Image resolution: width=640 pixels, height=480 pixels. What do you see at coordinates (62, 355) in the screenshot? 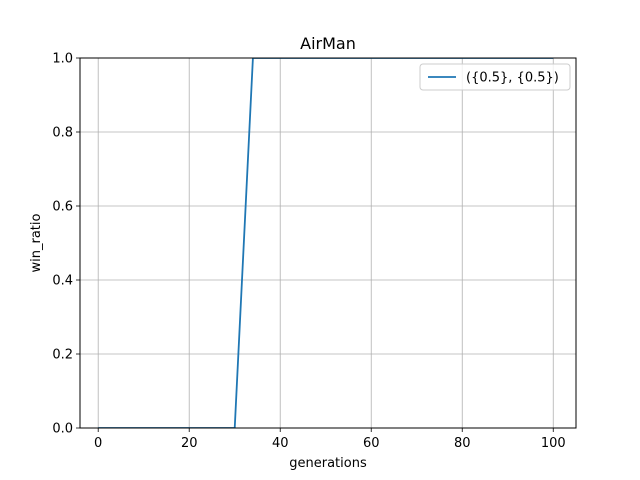
I see `y-tick-label: 0.2` at bounding box center [62, 355].